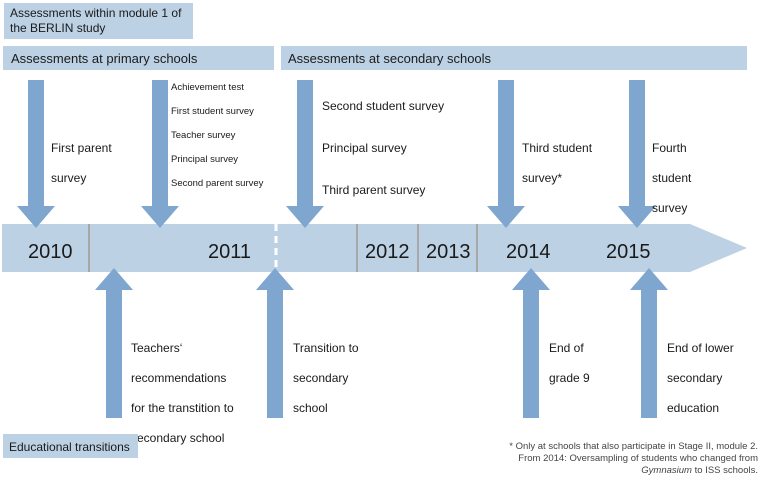  I want to click on transition-secondary: Transition to secondary school, so click(326, 378).